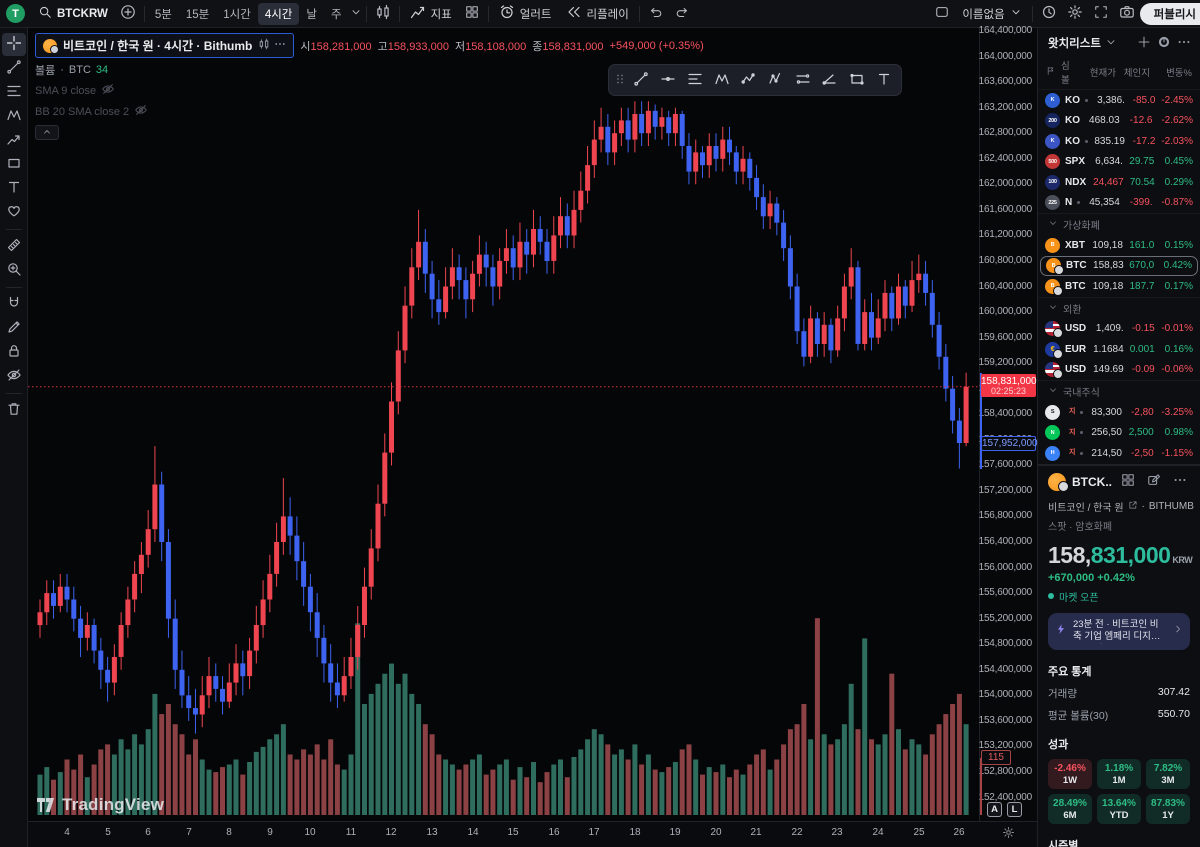 Image resolution: width=1200 pixels, height=847 pixels. Describe the element at coordinates (1070, 809) in the screenshot. I see `performance-tile-6M: 28.49% 6M` at that location.